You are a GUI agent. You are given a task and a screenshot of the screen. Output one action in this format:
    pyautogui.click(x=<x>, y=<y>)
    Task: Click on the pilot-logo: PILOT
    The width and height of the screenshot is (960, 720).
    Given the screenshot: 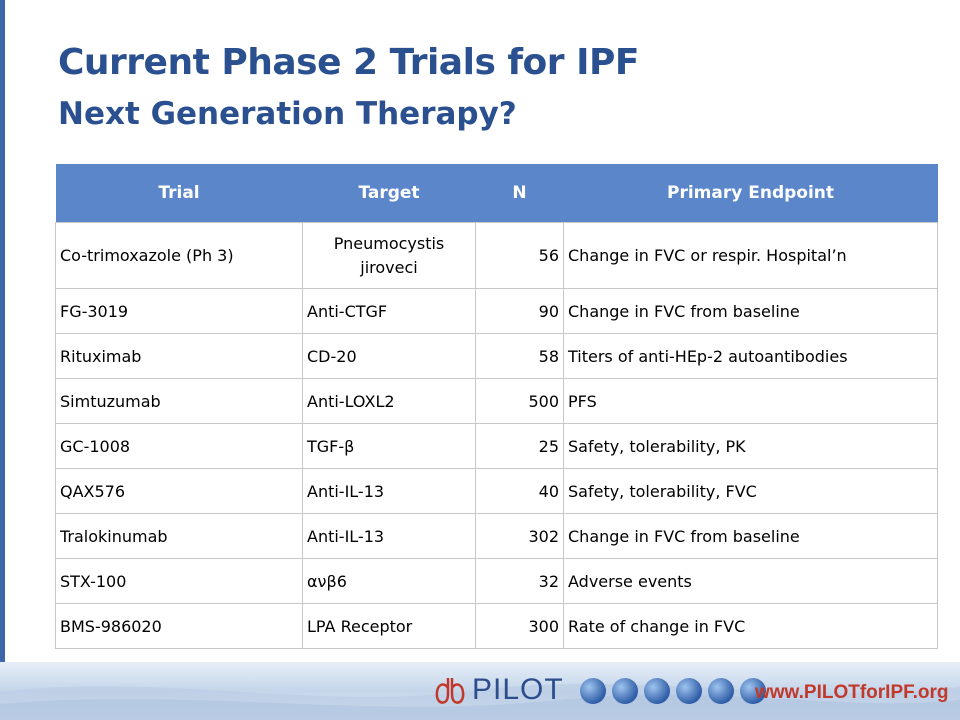 What is the action you would take?
    pyautogui.click(x=498, y=690)
    